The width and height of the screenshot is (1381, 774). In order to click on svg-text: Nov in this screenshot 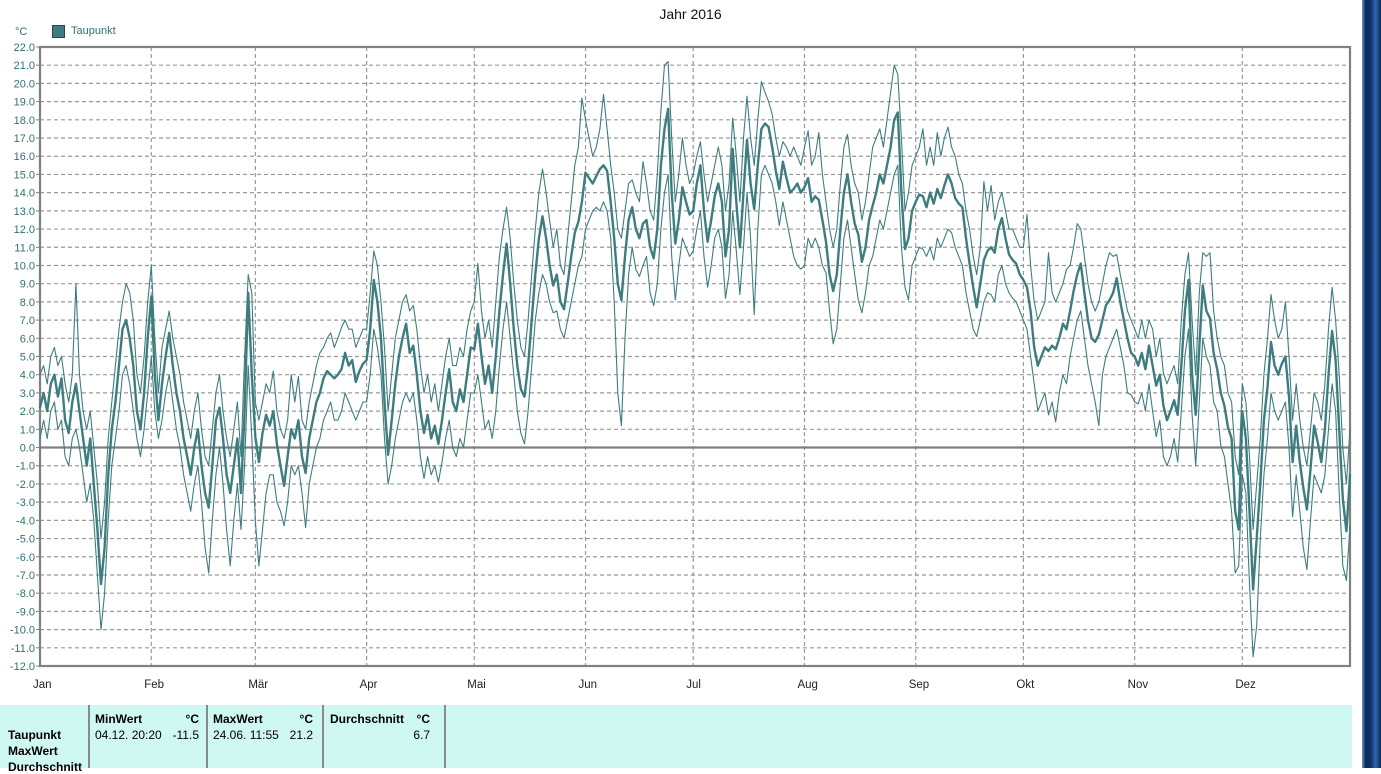, I will do `click(1138, 685)`.